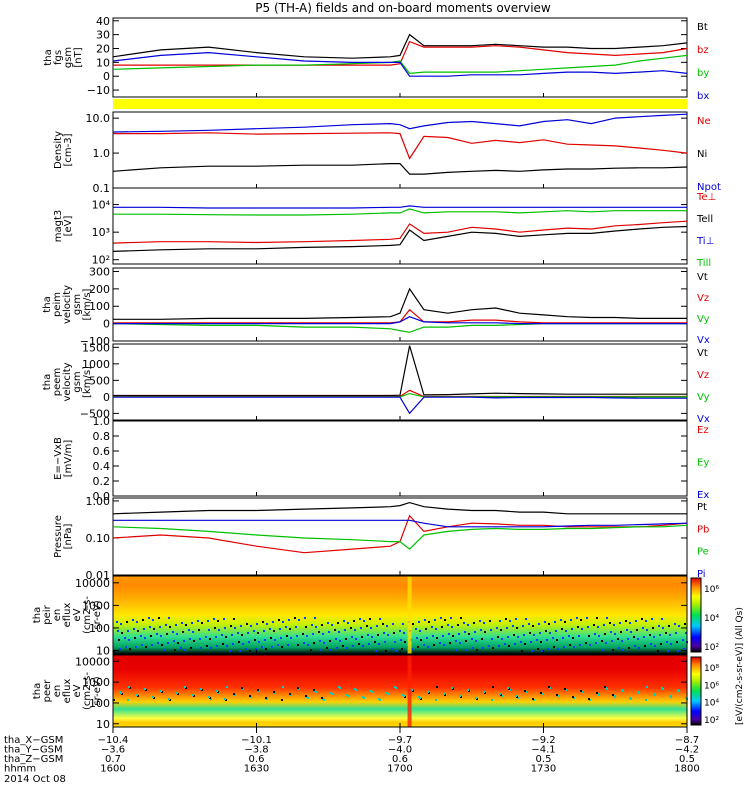  Describe the element at coordinates (97, 690) in the screenshot. I see `y-axis-label: sr-eV)` at that location.